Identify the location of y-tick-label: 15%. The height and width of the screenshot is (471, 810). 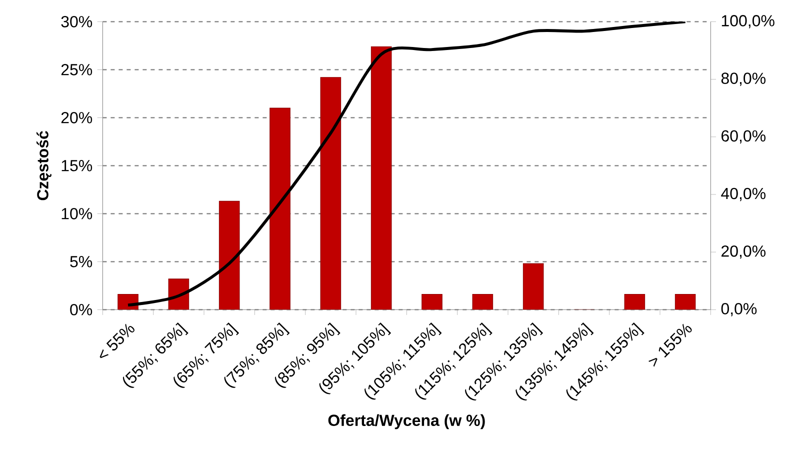
(77, 166).